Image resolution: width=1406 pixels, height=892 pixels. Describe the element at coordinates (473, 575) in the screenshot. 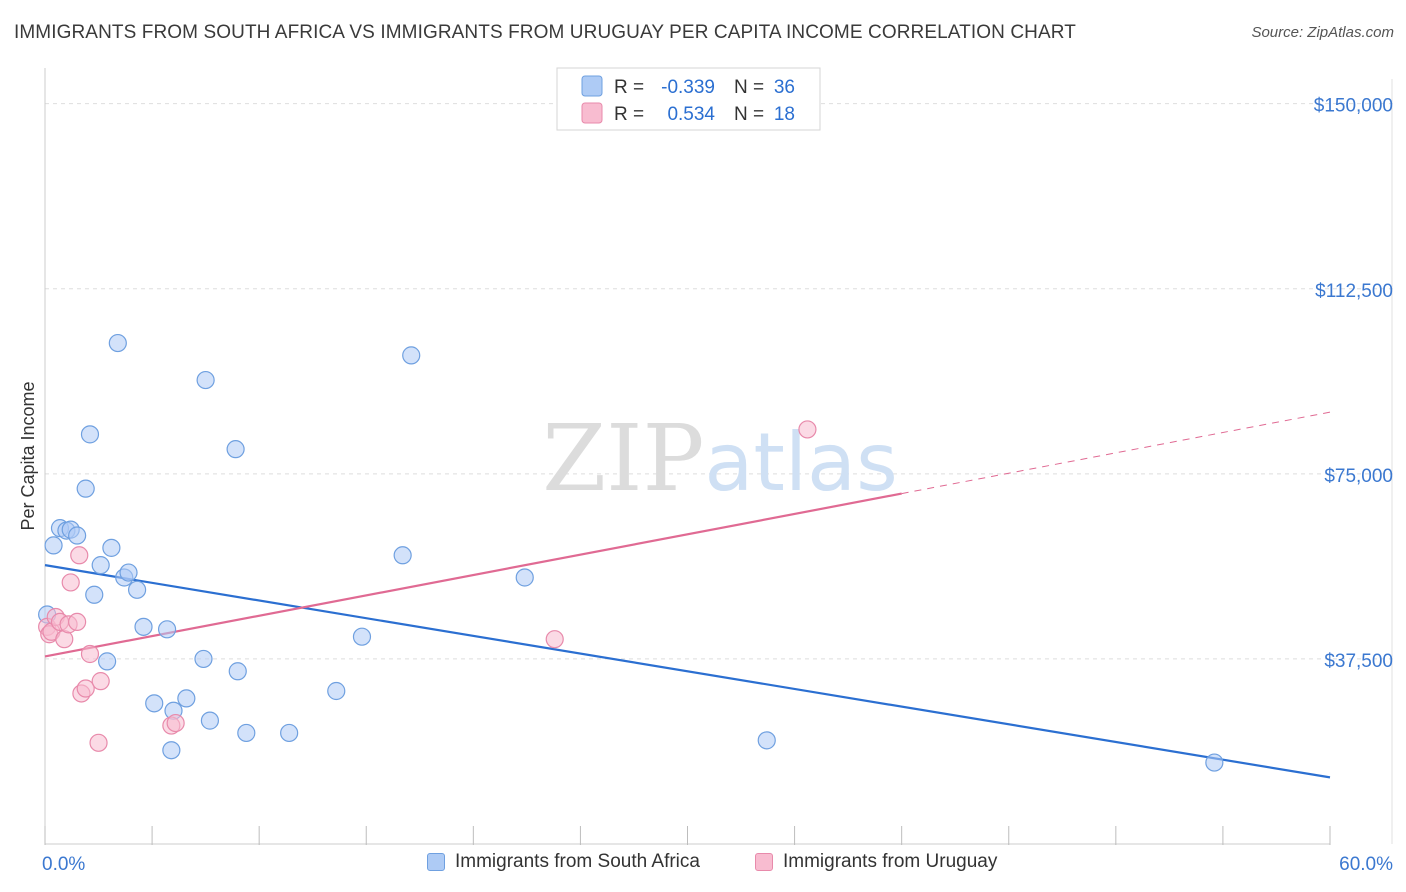

I see `trendline-uruguay` at that location.